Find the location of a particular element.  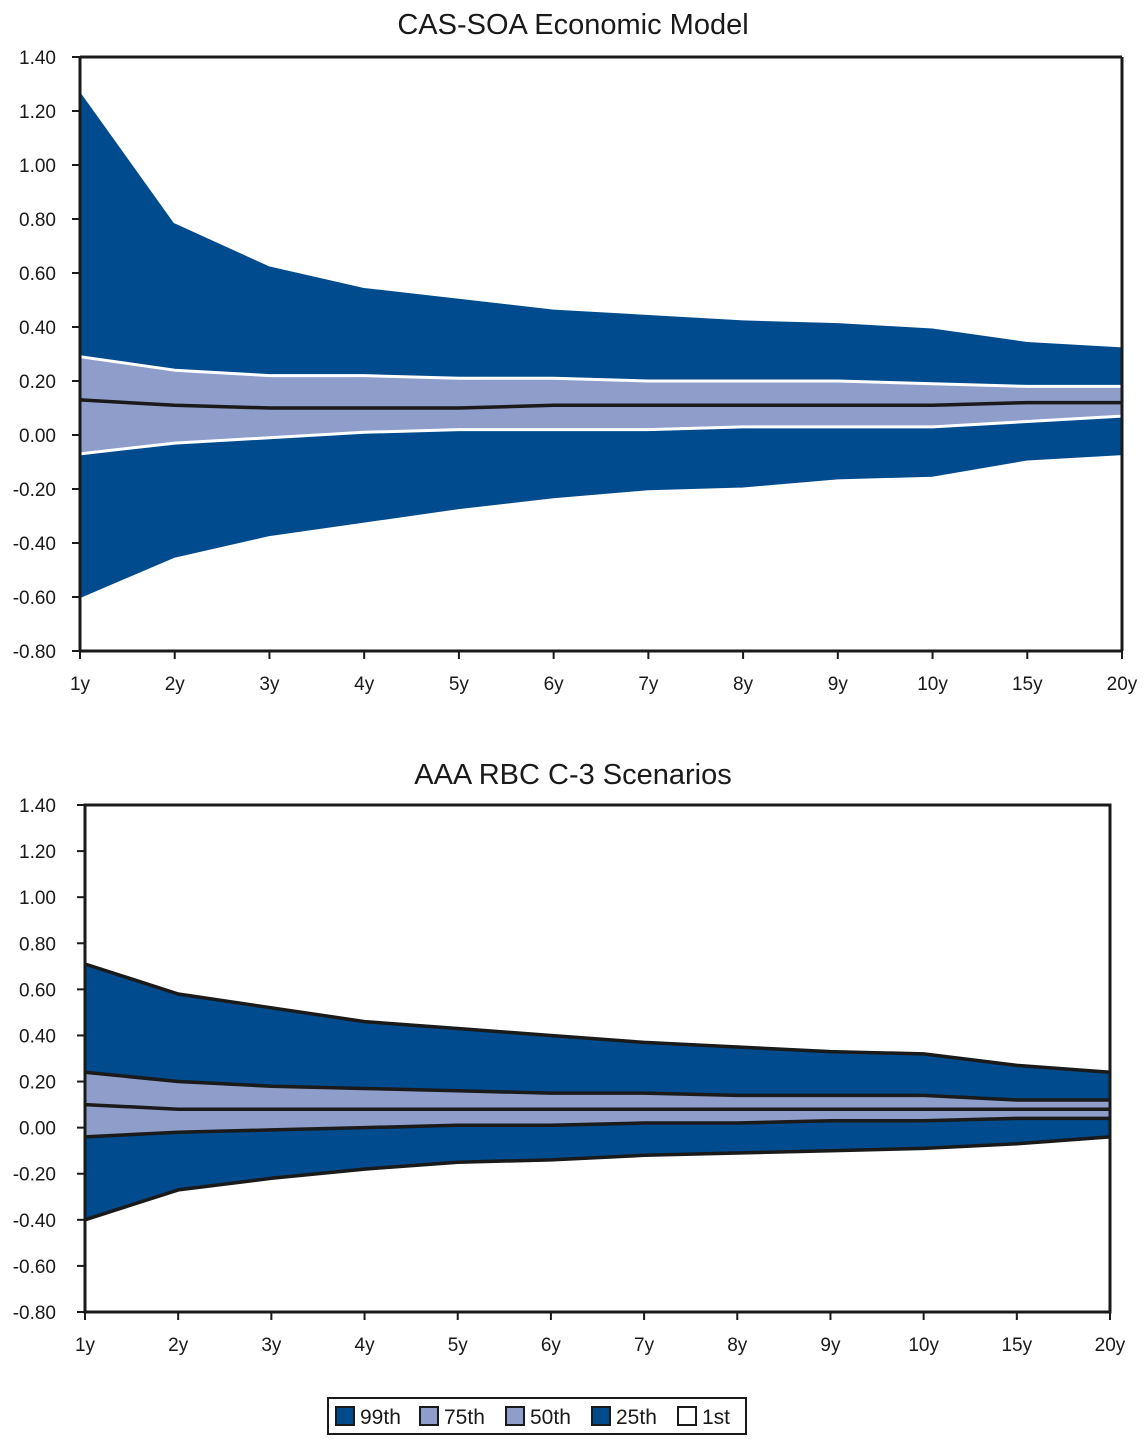

legend-label: 25th is located at coordinates (636, 1417).